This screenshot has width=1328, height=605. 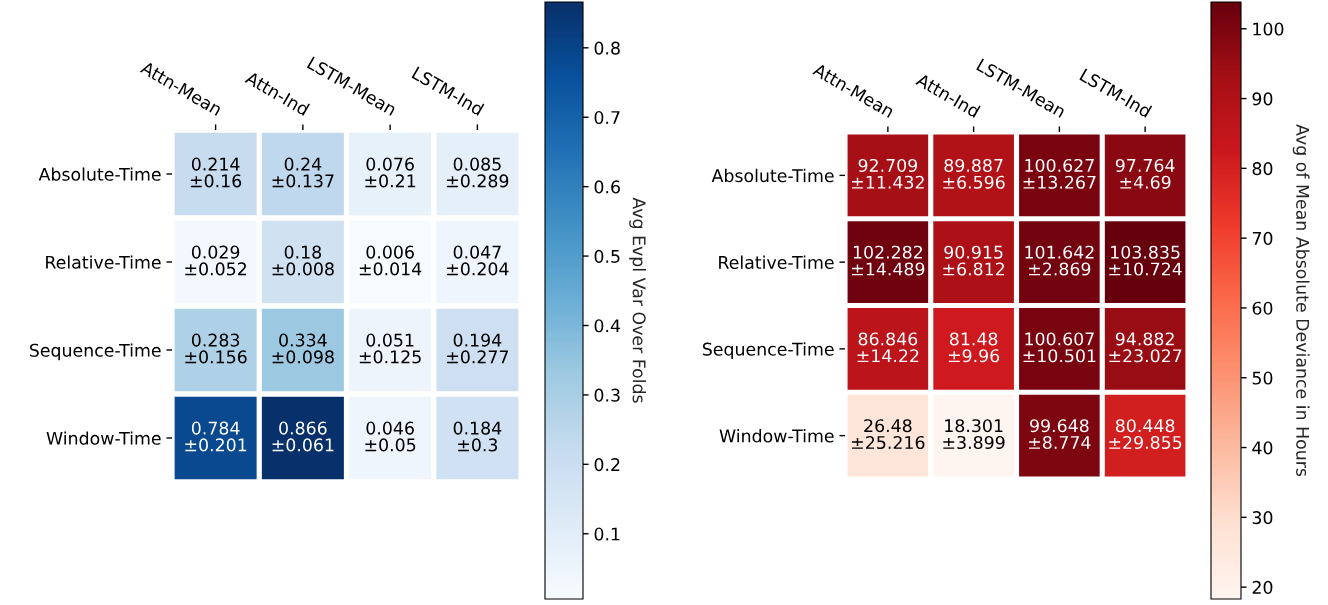 I want to click on data-label: 0.194 ±0.277, so click(x=478, y=348).